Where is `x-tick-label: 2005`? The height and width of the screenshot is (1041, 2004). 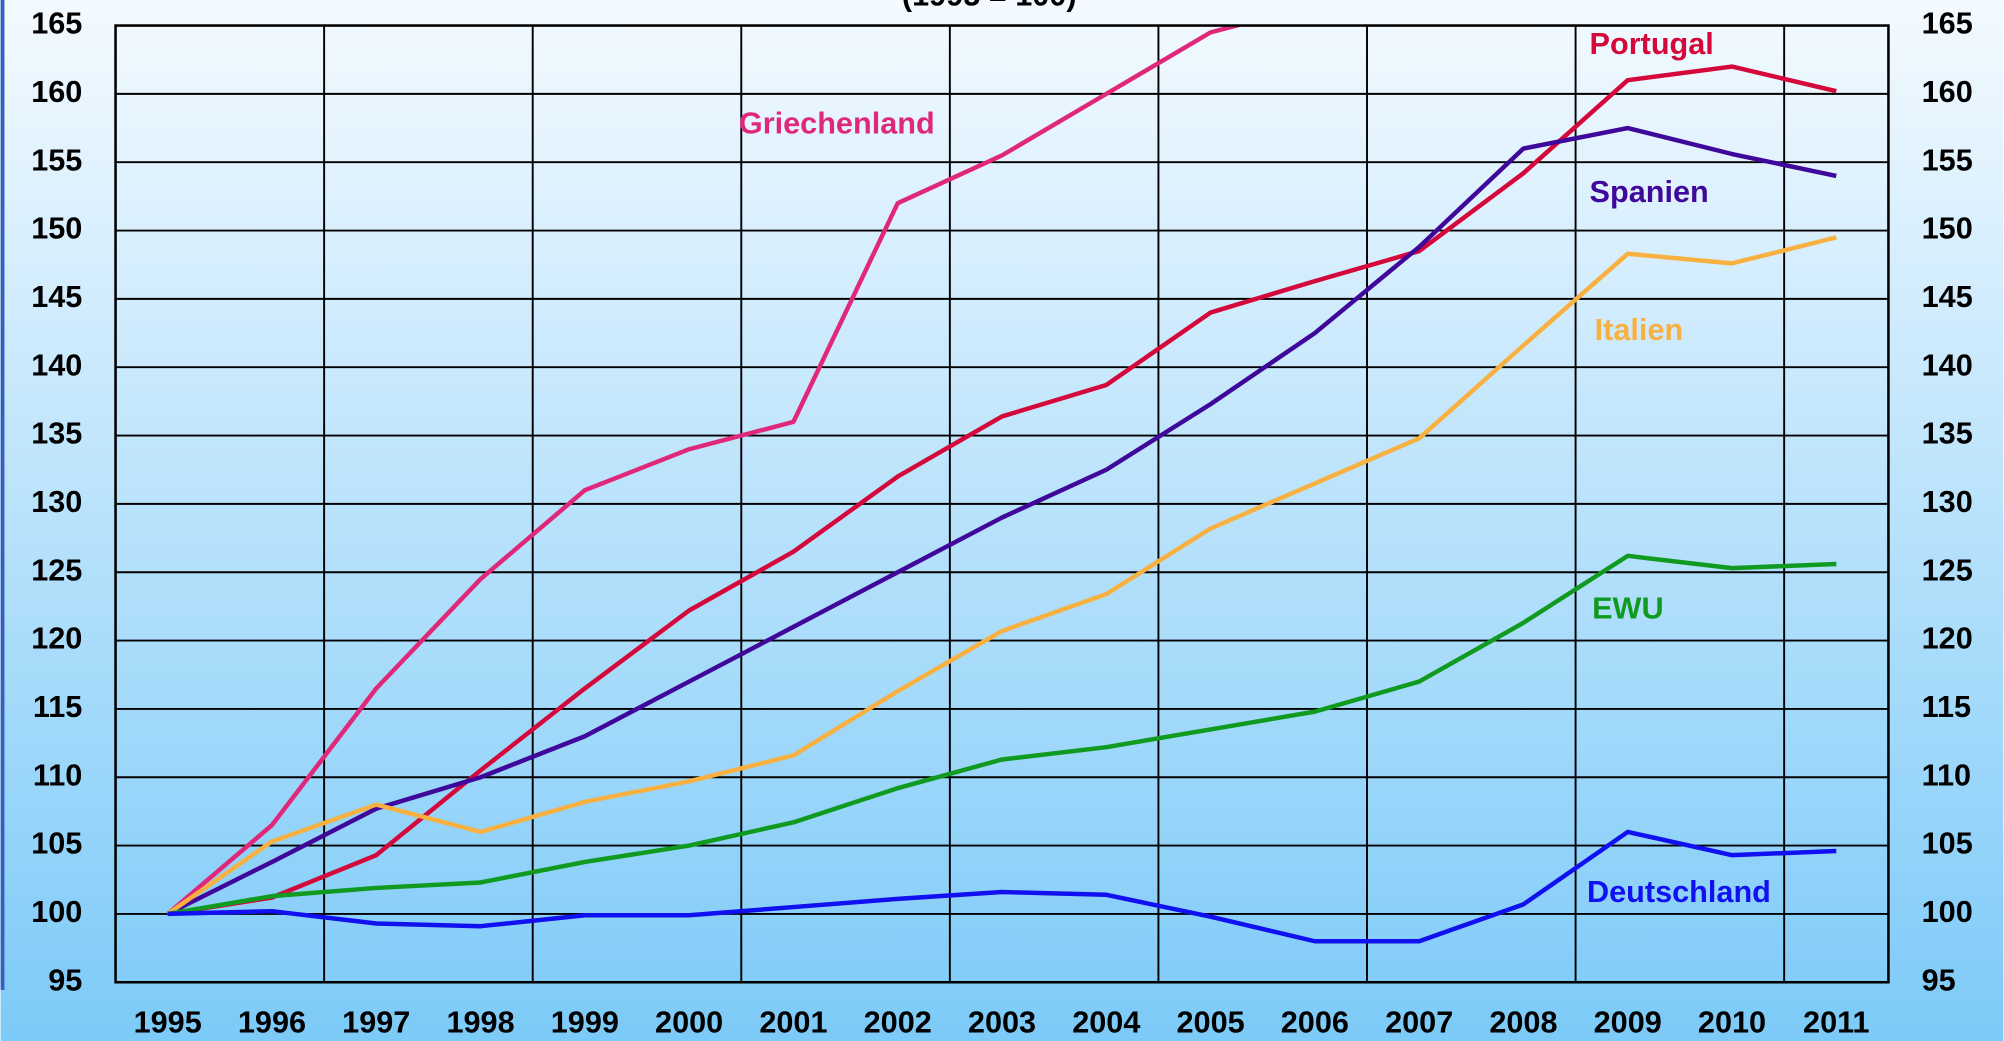
x-tick-label: 2005 is located at coordinates (1210, 1022).